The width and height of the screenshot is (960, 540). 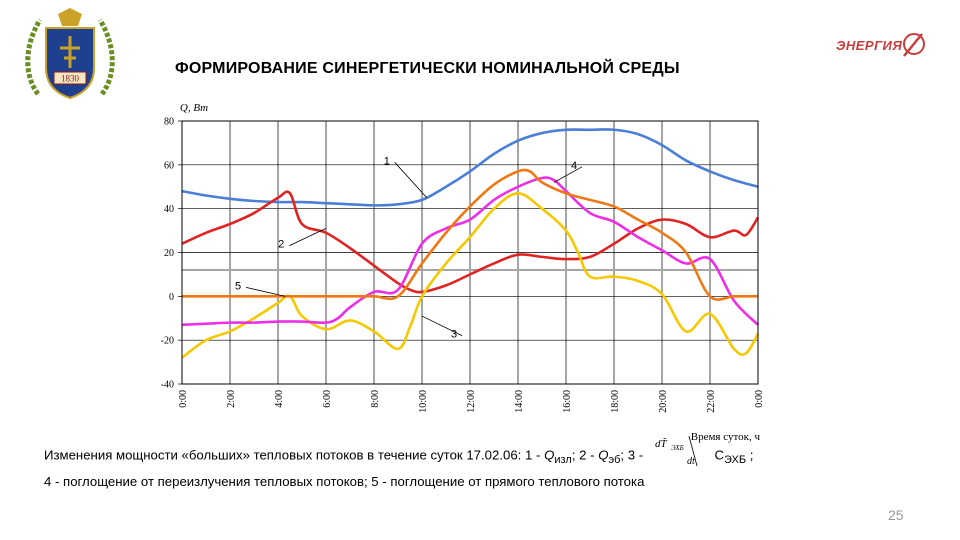 I want to click on energia-logo: ЭНЕРГИЯ, so click(x=880, y=46).